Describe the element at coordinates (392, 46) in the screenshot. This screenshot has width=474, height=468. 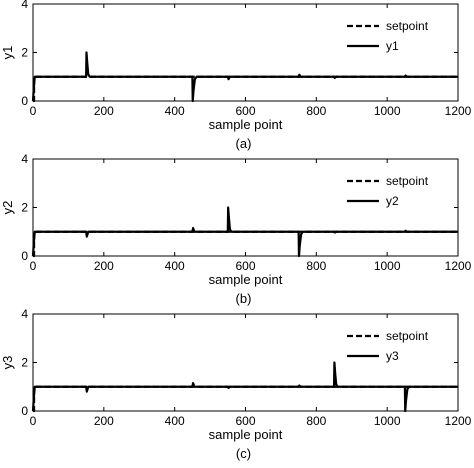
I see `legend-label-y1: y1` at that location.